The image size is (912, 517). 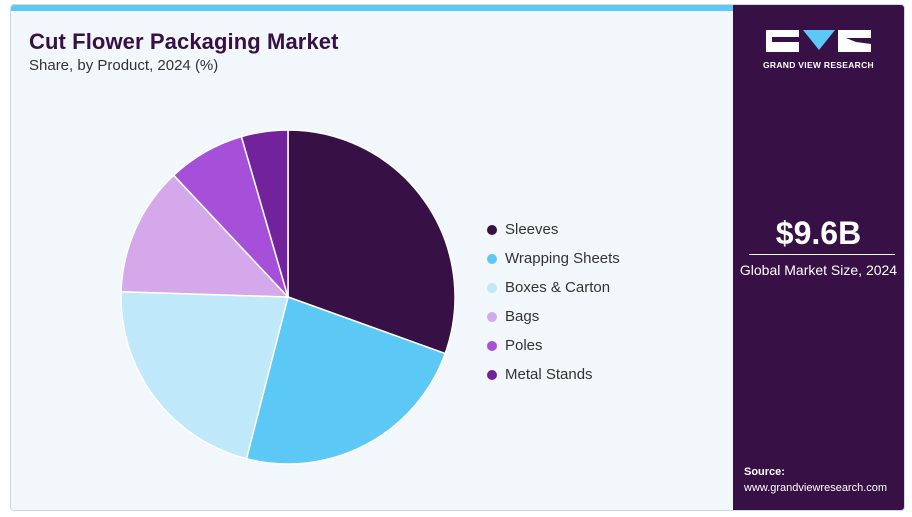 I want to click on legend-item-metal-stands: Metal Stands, so click(x=553, y=374).